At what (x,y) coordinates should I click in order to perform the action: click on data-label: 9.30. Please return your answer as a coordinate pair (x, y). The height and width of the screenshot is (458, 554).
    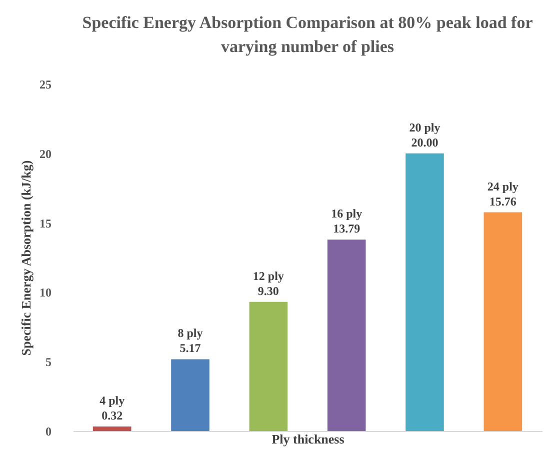
    Looking at the image, I should click on (268, 291).